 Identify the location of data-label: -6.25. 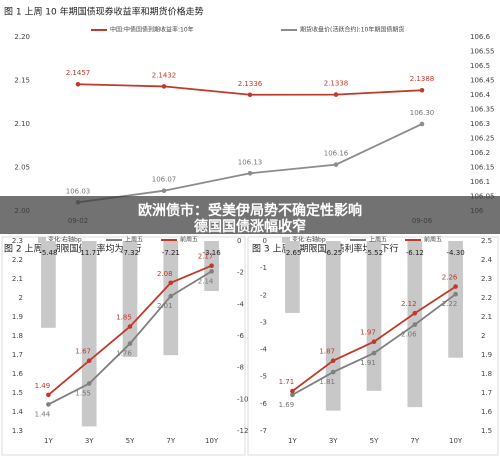
(333, 253).